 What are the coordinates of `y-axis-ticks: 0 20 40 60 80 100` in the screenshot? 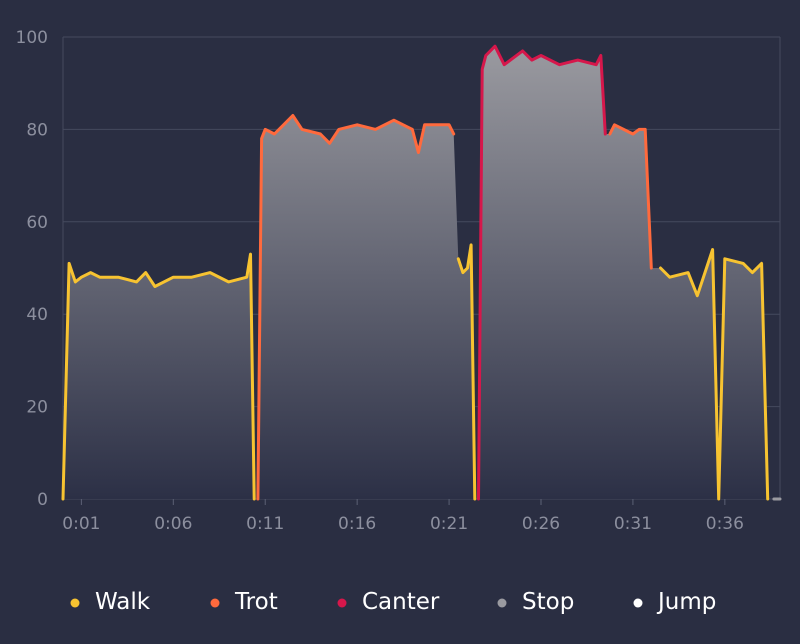 It's located at (32, 269).